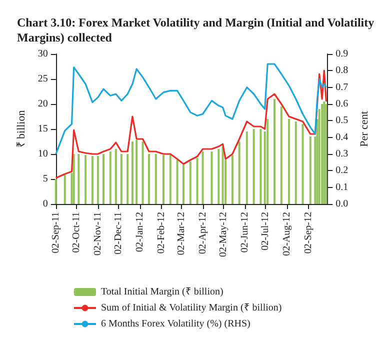  I want to click on x-tick-label: 02-Oct-11, so click(76, 232).